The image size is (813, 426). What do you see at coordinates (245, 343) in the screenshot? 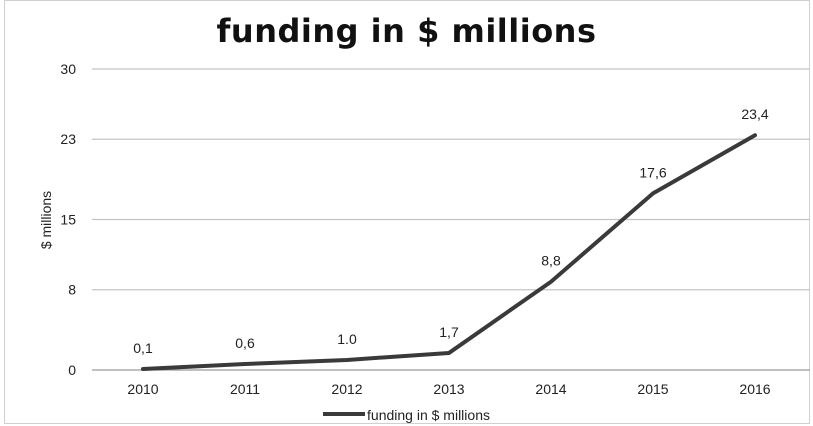
I see `data-label: 0,6` at bounding box center [245, 343].